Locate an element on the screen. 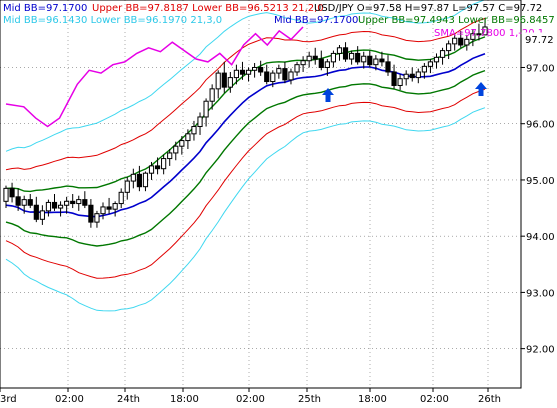 Image resolution: width=557 pixels, height=408 pixels. header-bb-1: Upper BB=97.4943 Lower BB=96.8457 21,1,0 is located at coordinates (457, 20).